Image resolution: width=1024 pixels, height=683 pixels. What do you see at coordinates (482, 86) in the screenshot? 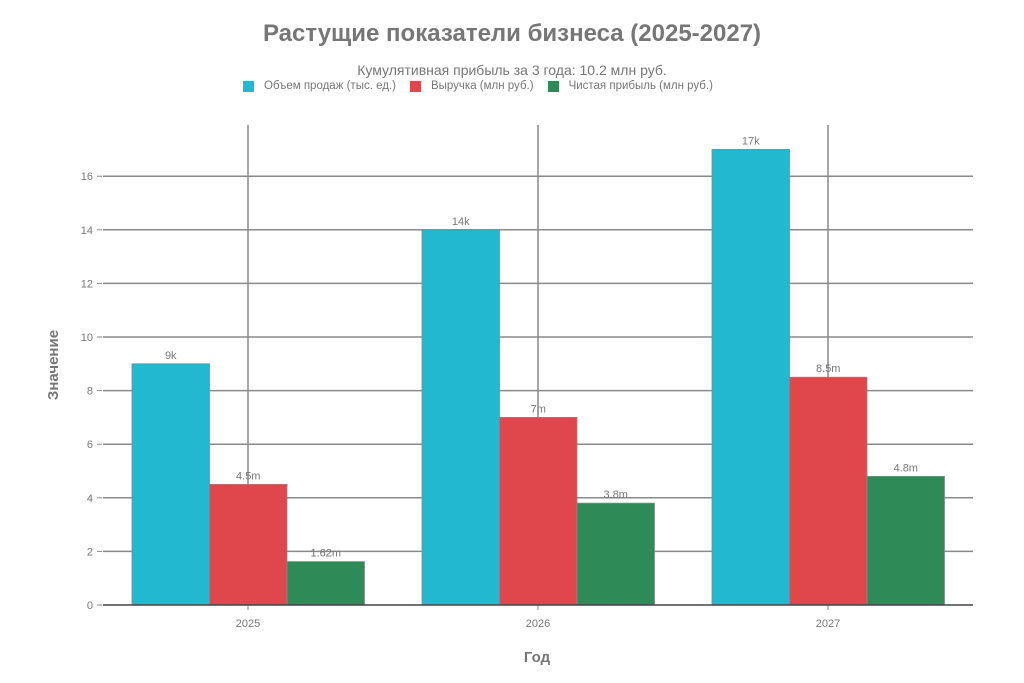
I see `legend-label: Выручка (млн руб.)` at bounding box center [482, 86].